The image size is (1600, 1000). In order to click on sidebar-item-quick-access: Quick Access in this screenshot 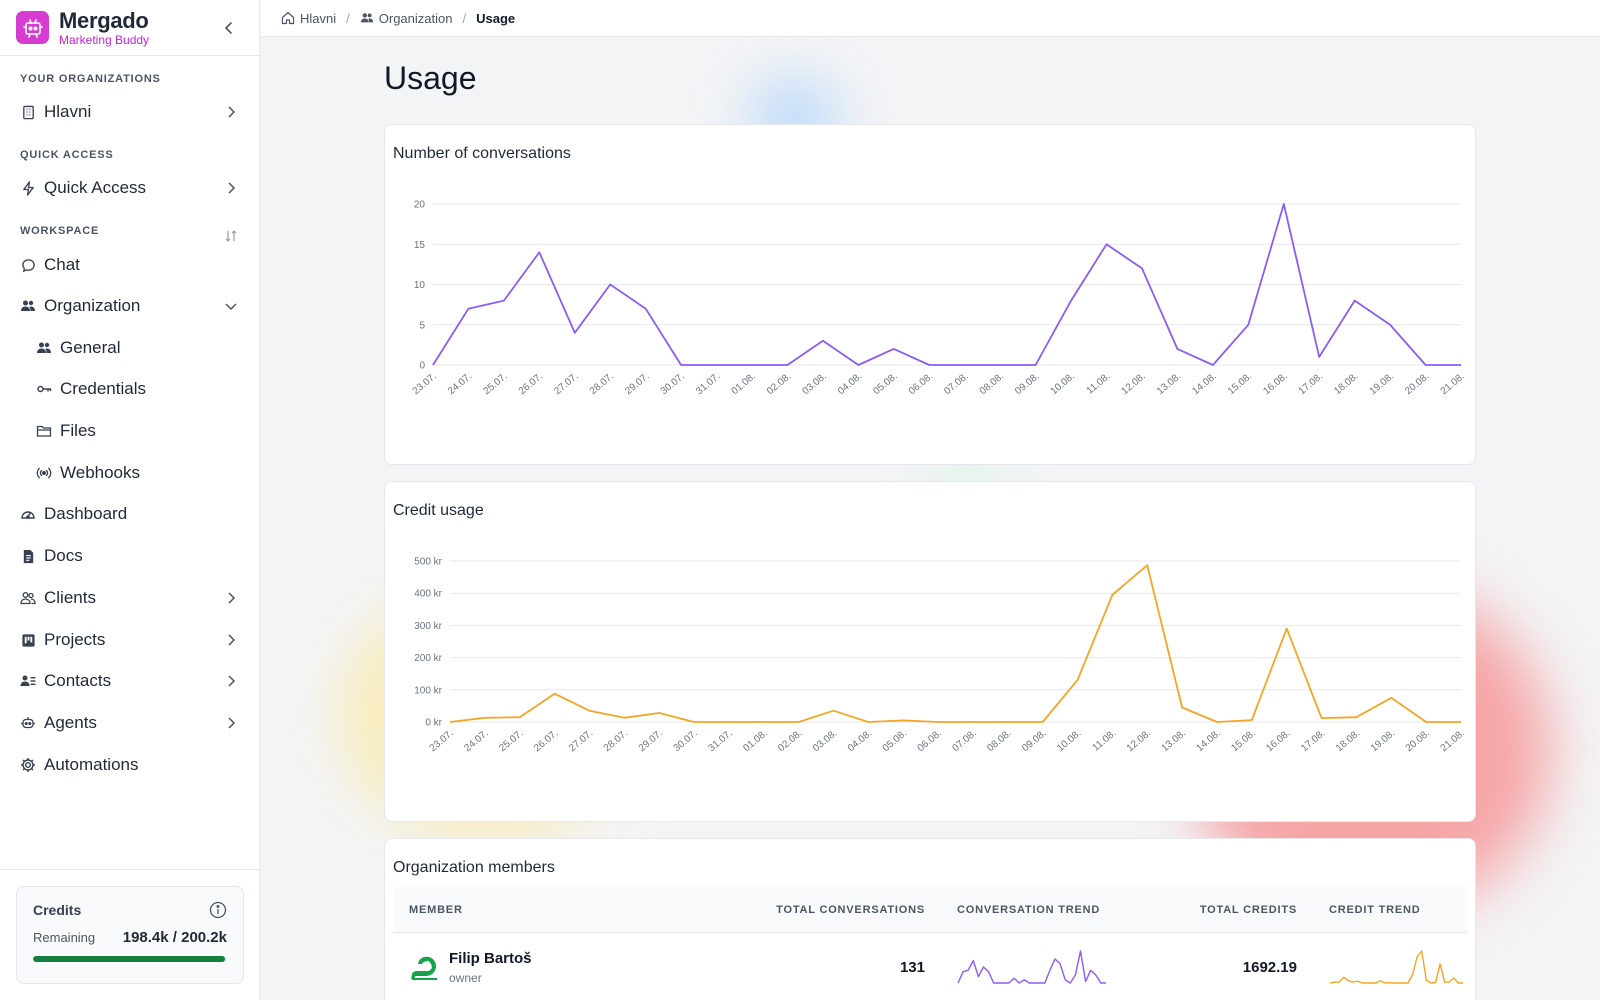, I will do `click(129, 188)`.